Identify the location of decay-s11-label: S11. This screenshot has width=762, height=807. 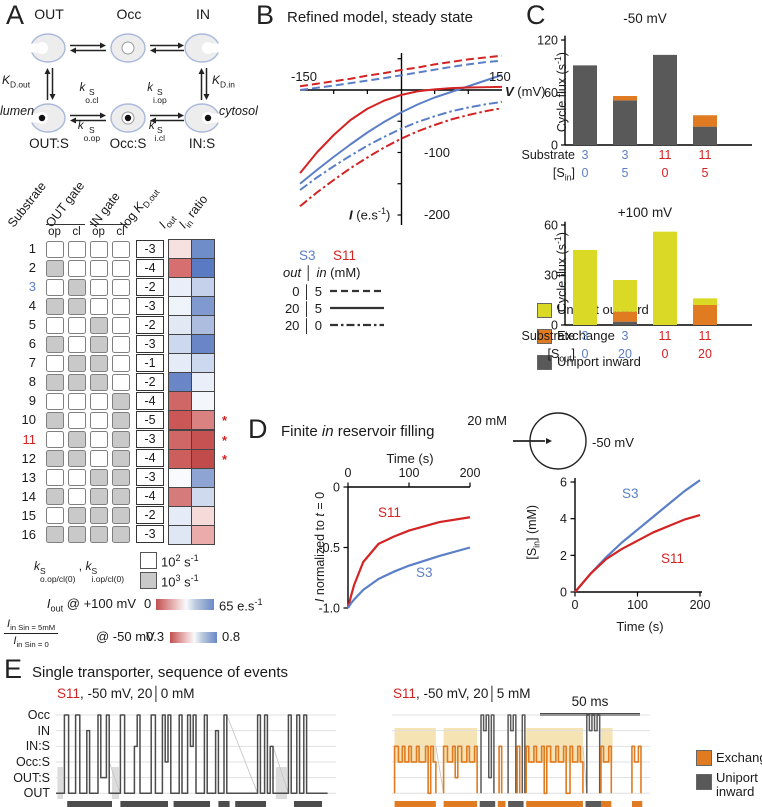
(390, 512).